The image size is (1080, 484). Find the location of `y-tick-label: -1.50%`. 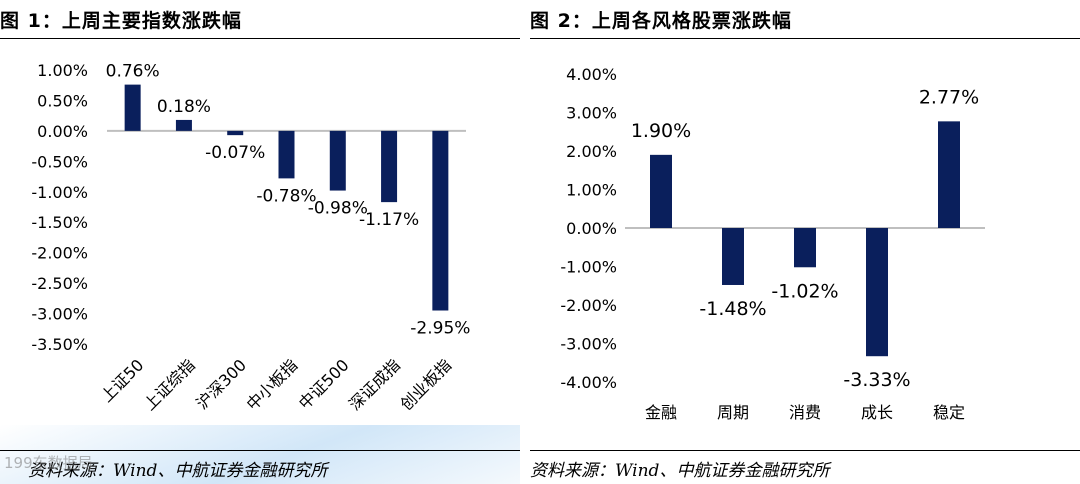

y-tick-label: -1.50% is located at coordinates (59, 222).